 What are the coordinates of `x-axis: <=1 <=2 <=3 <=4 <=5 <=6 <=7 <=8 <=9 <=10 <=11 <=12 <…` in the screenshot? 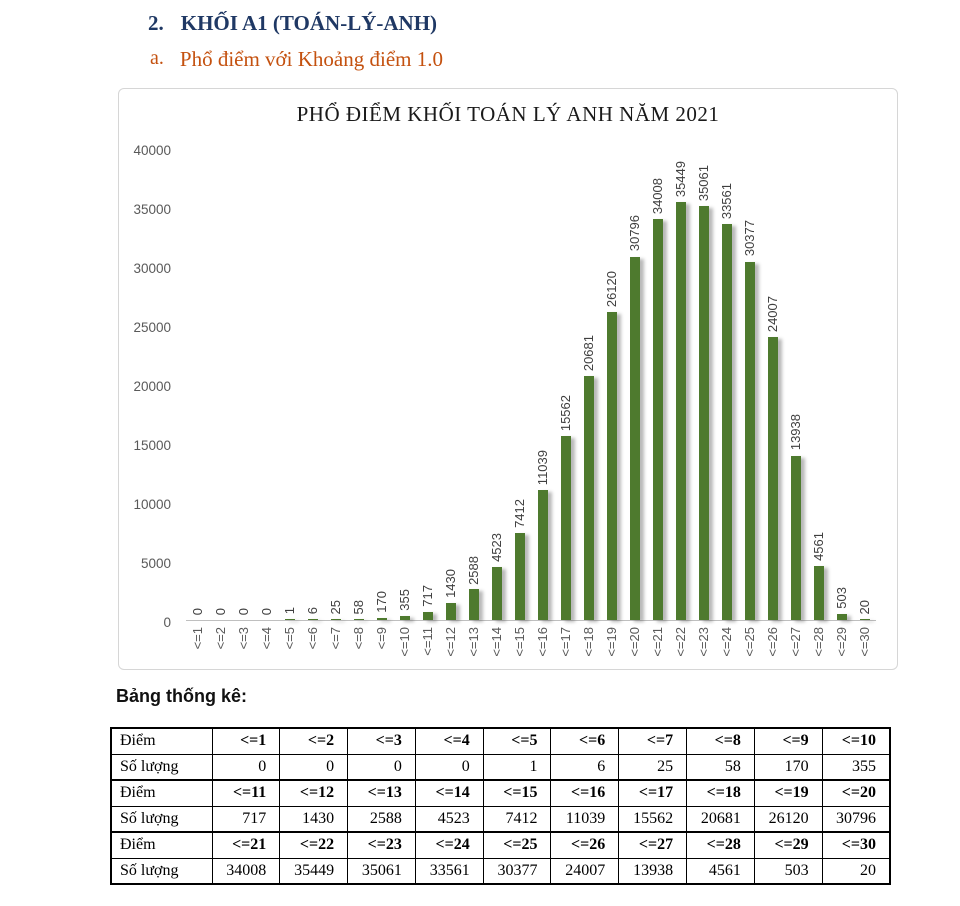 It's located at (531, 646).